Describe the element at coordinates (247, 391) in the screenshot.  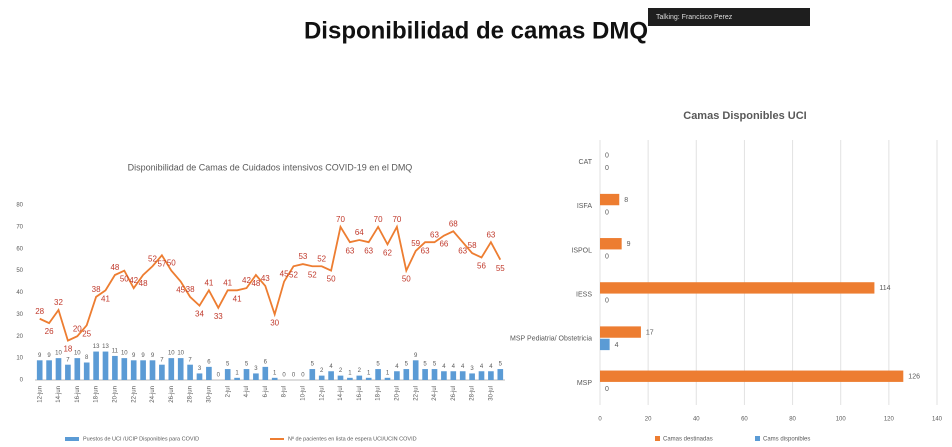
I see `x-tick-label: 4-jul` at that location.